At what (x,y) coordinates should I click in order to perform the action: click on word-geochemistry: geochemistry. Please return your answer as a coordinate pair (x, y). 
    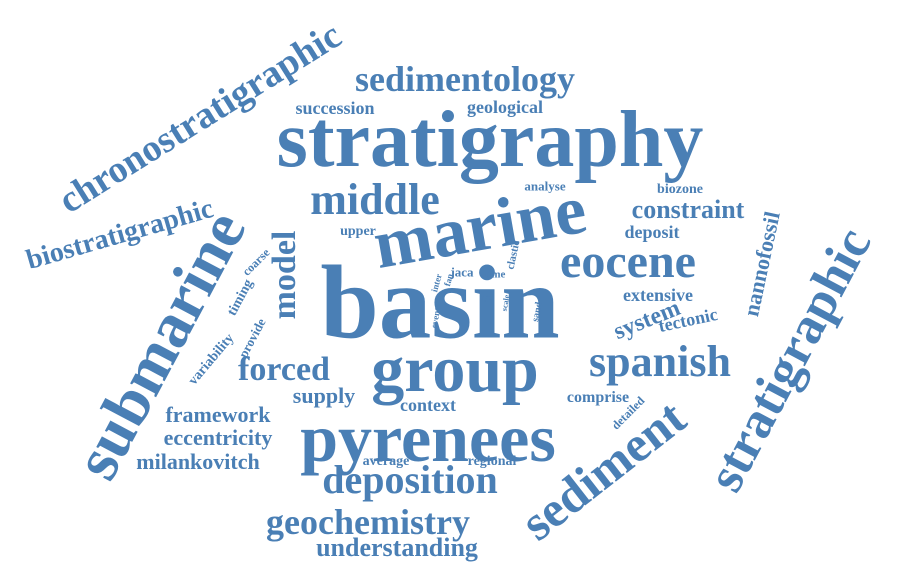
    Looking at the image, I should click on (368, 522).